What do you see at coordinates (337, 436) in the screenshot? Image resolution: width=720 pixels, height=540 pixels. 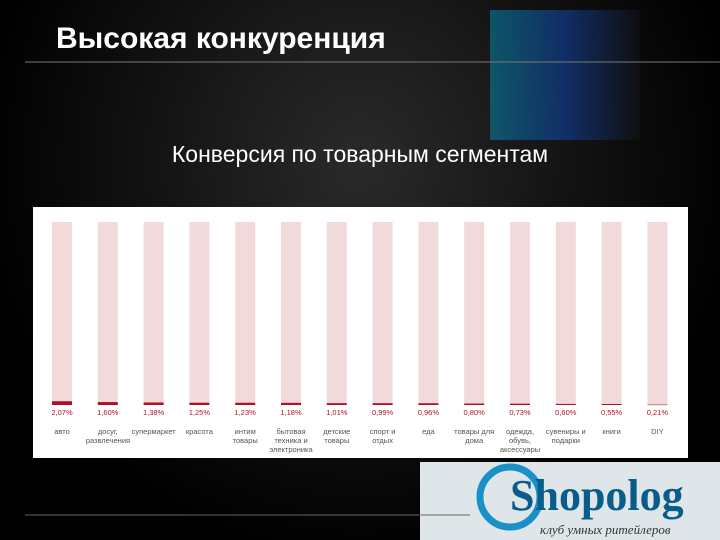 I see `x-tick-label: детские товары` at bounding box center [337, 436].